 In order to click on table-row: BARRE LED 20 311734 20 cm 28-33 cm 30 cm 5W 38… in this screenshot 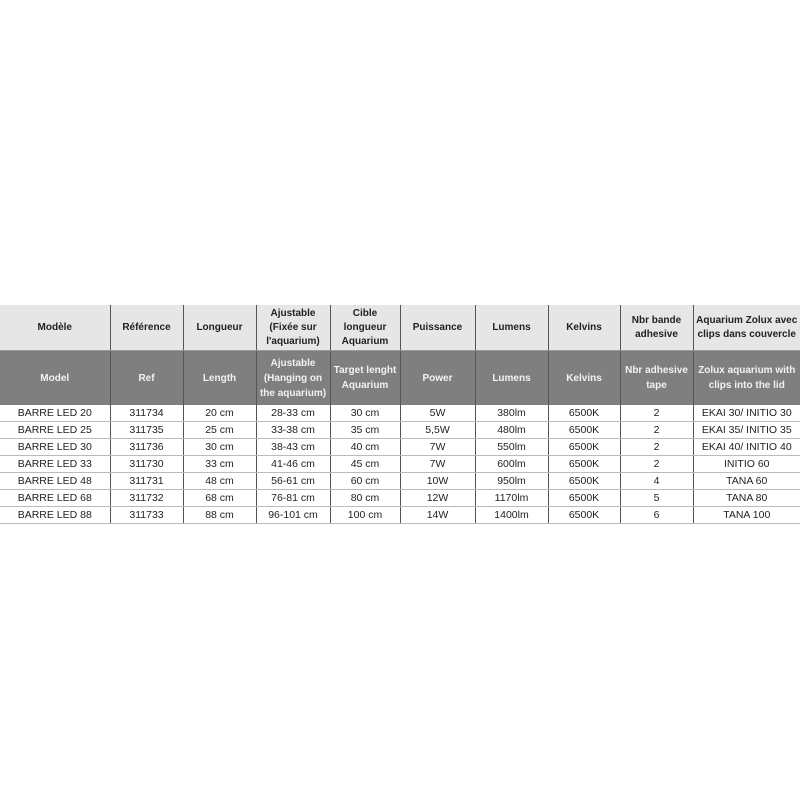, I will do `click(400, 413)`.